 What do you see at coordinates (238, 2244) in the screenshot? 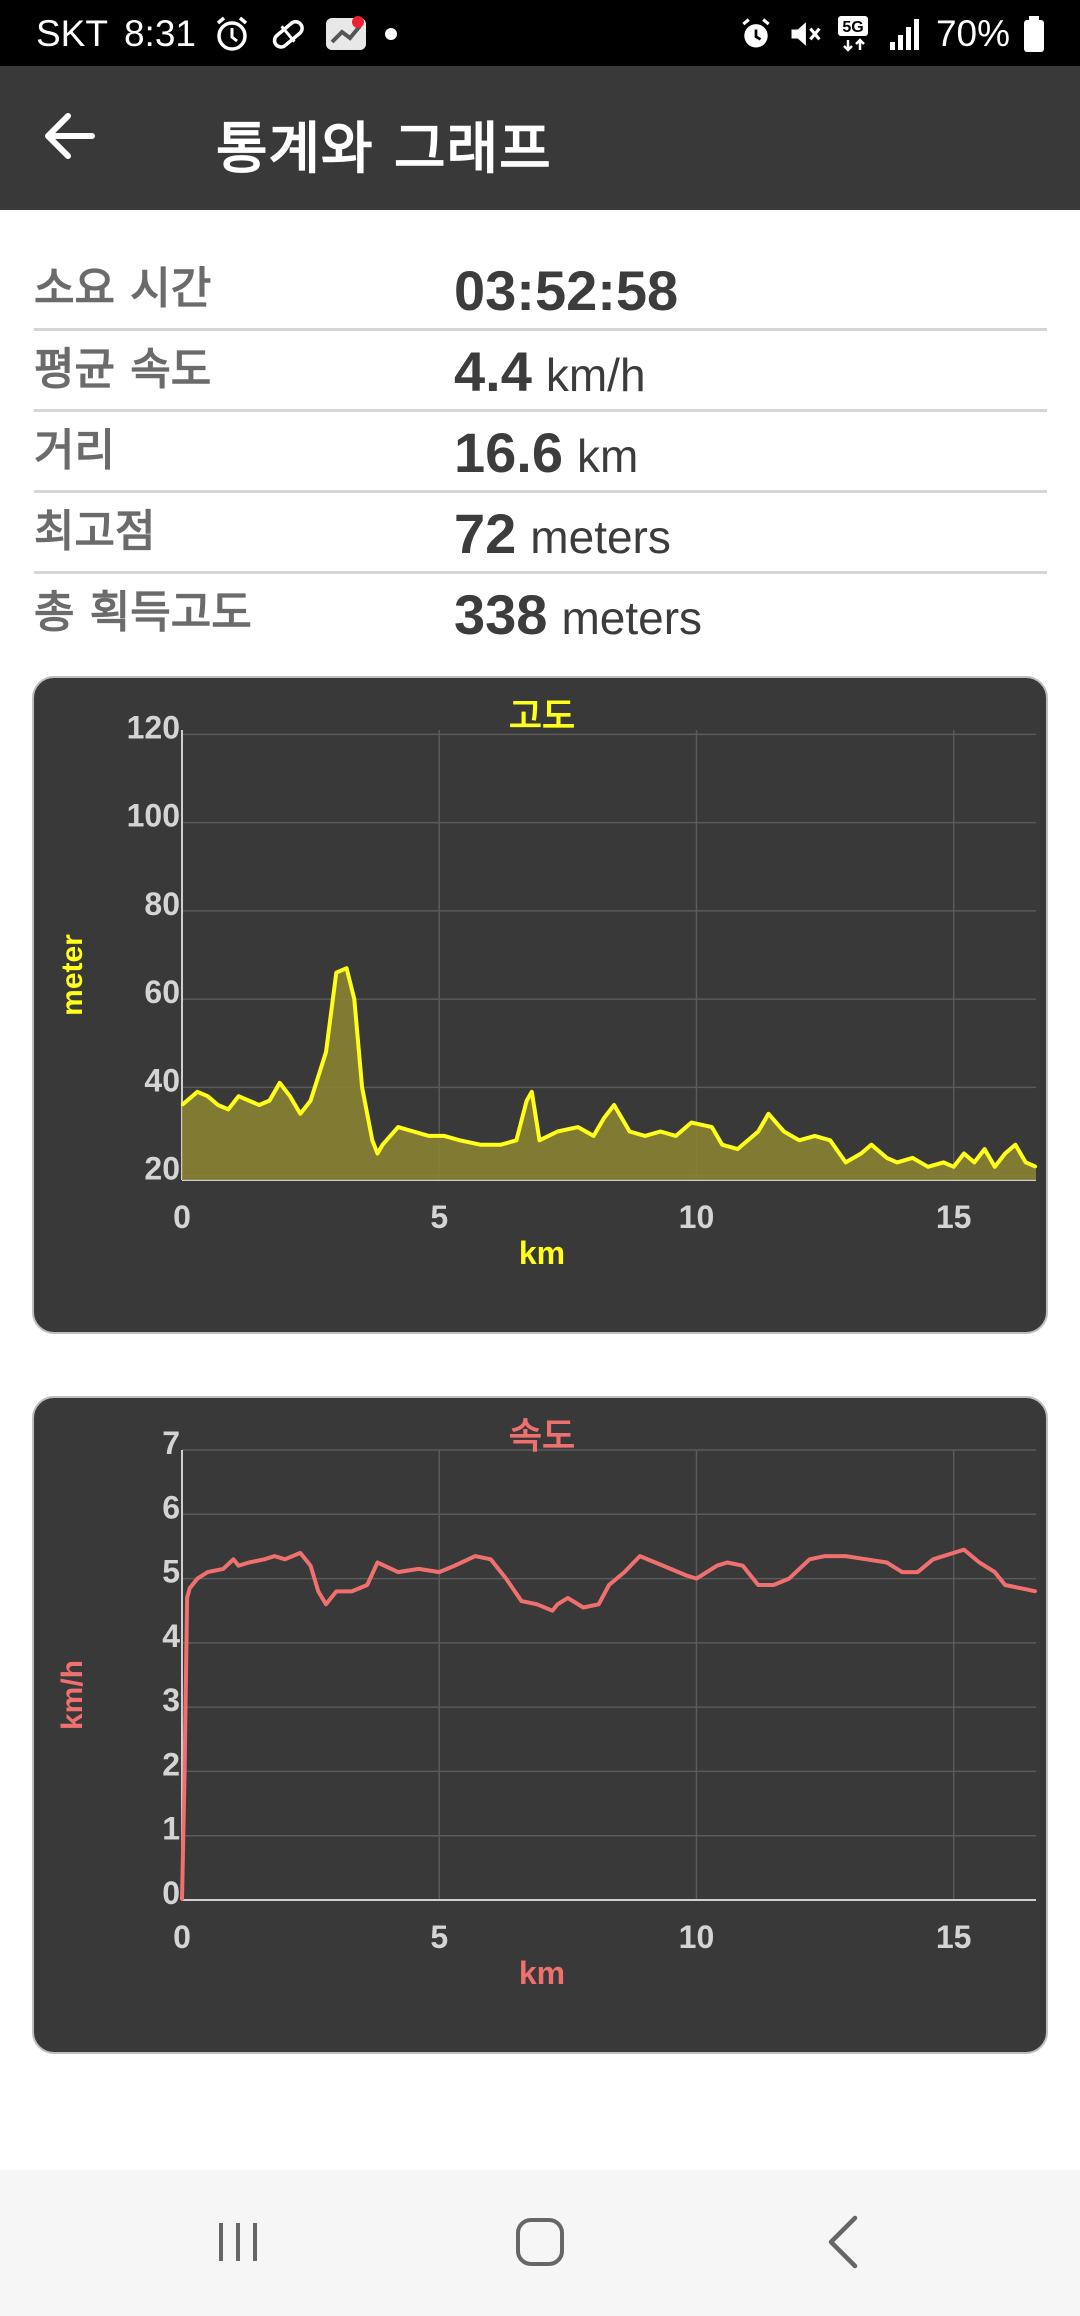
I see `recent-apps-button` at bounding box center [238, 2244].